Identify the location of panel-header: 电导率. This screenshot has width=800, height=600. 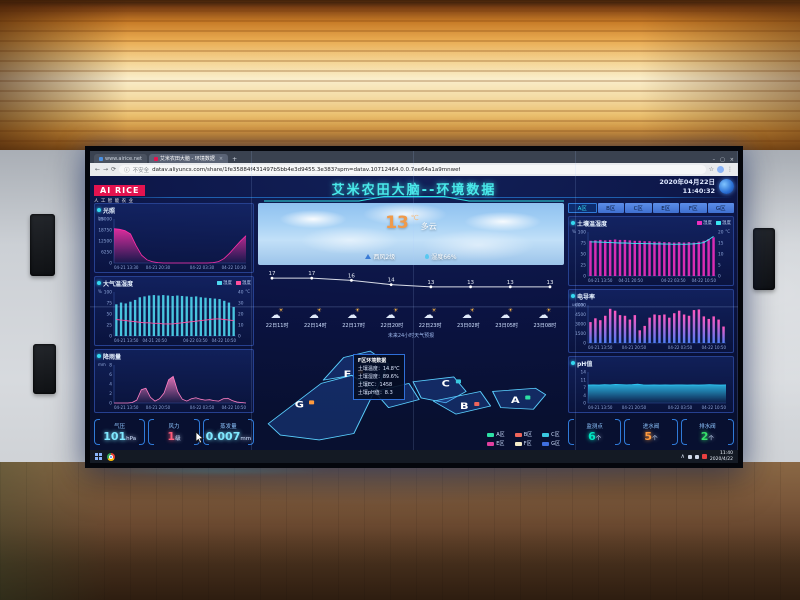
(651, 296).